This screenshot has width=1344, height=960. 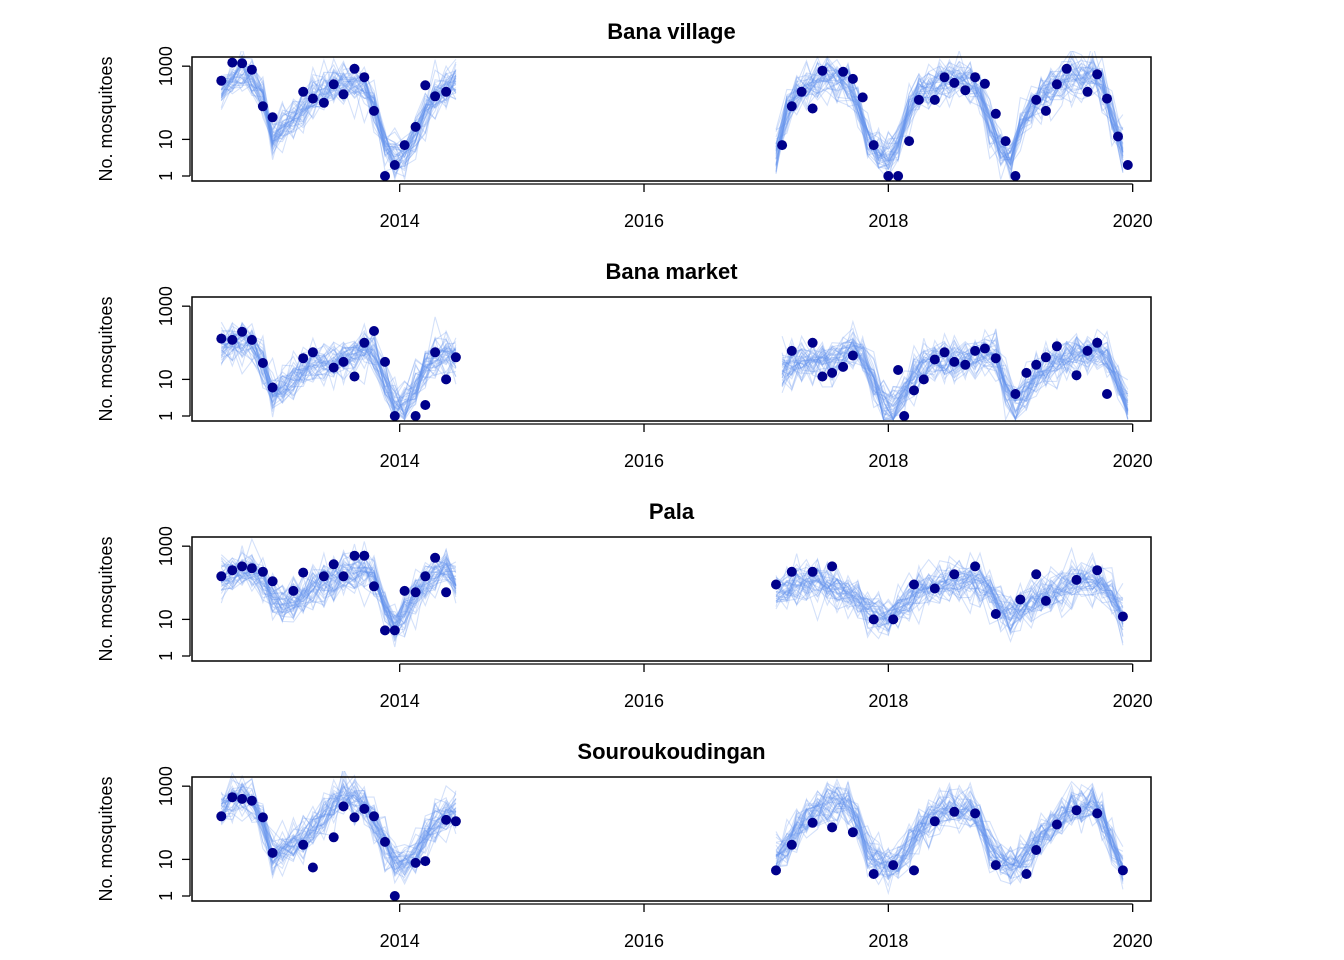 I want to click on plot-frame, so click(x=671, y=599).